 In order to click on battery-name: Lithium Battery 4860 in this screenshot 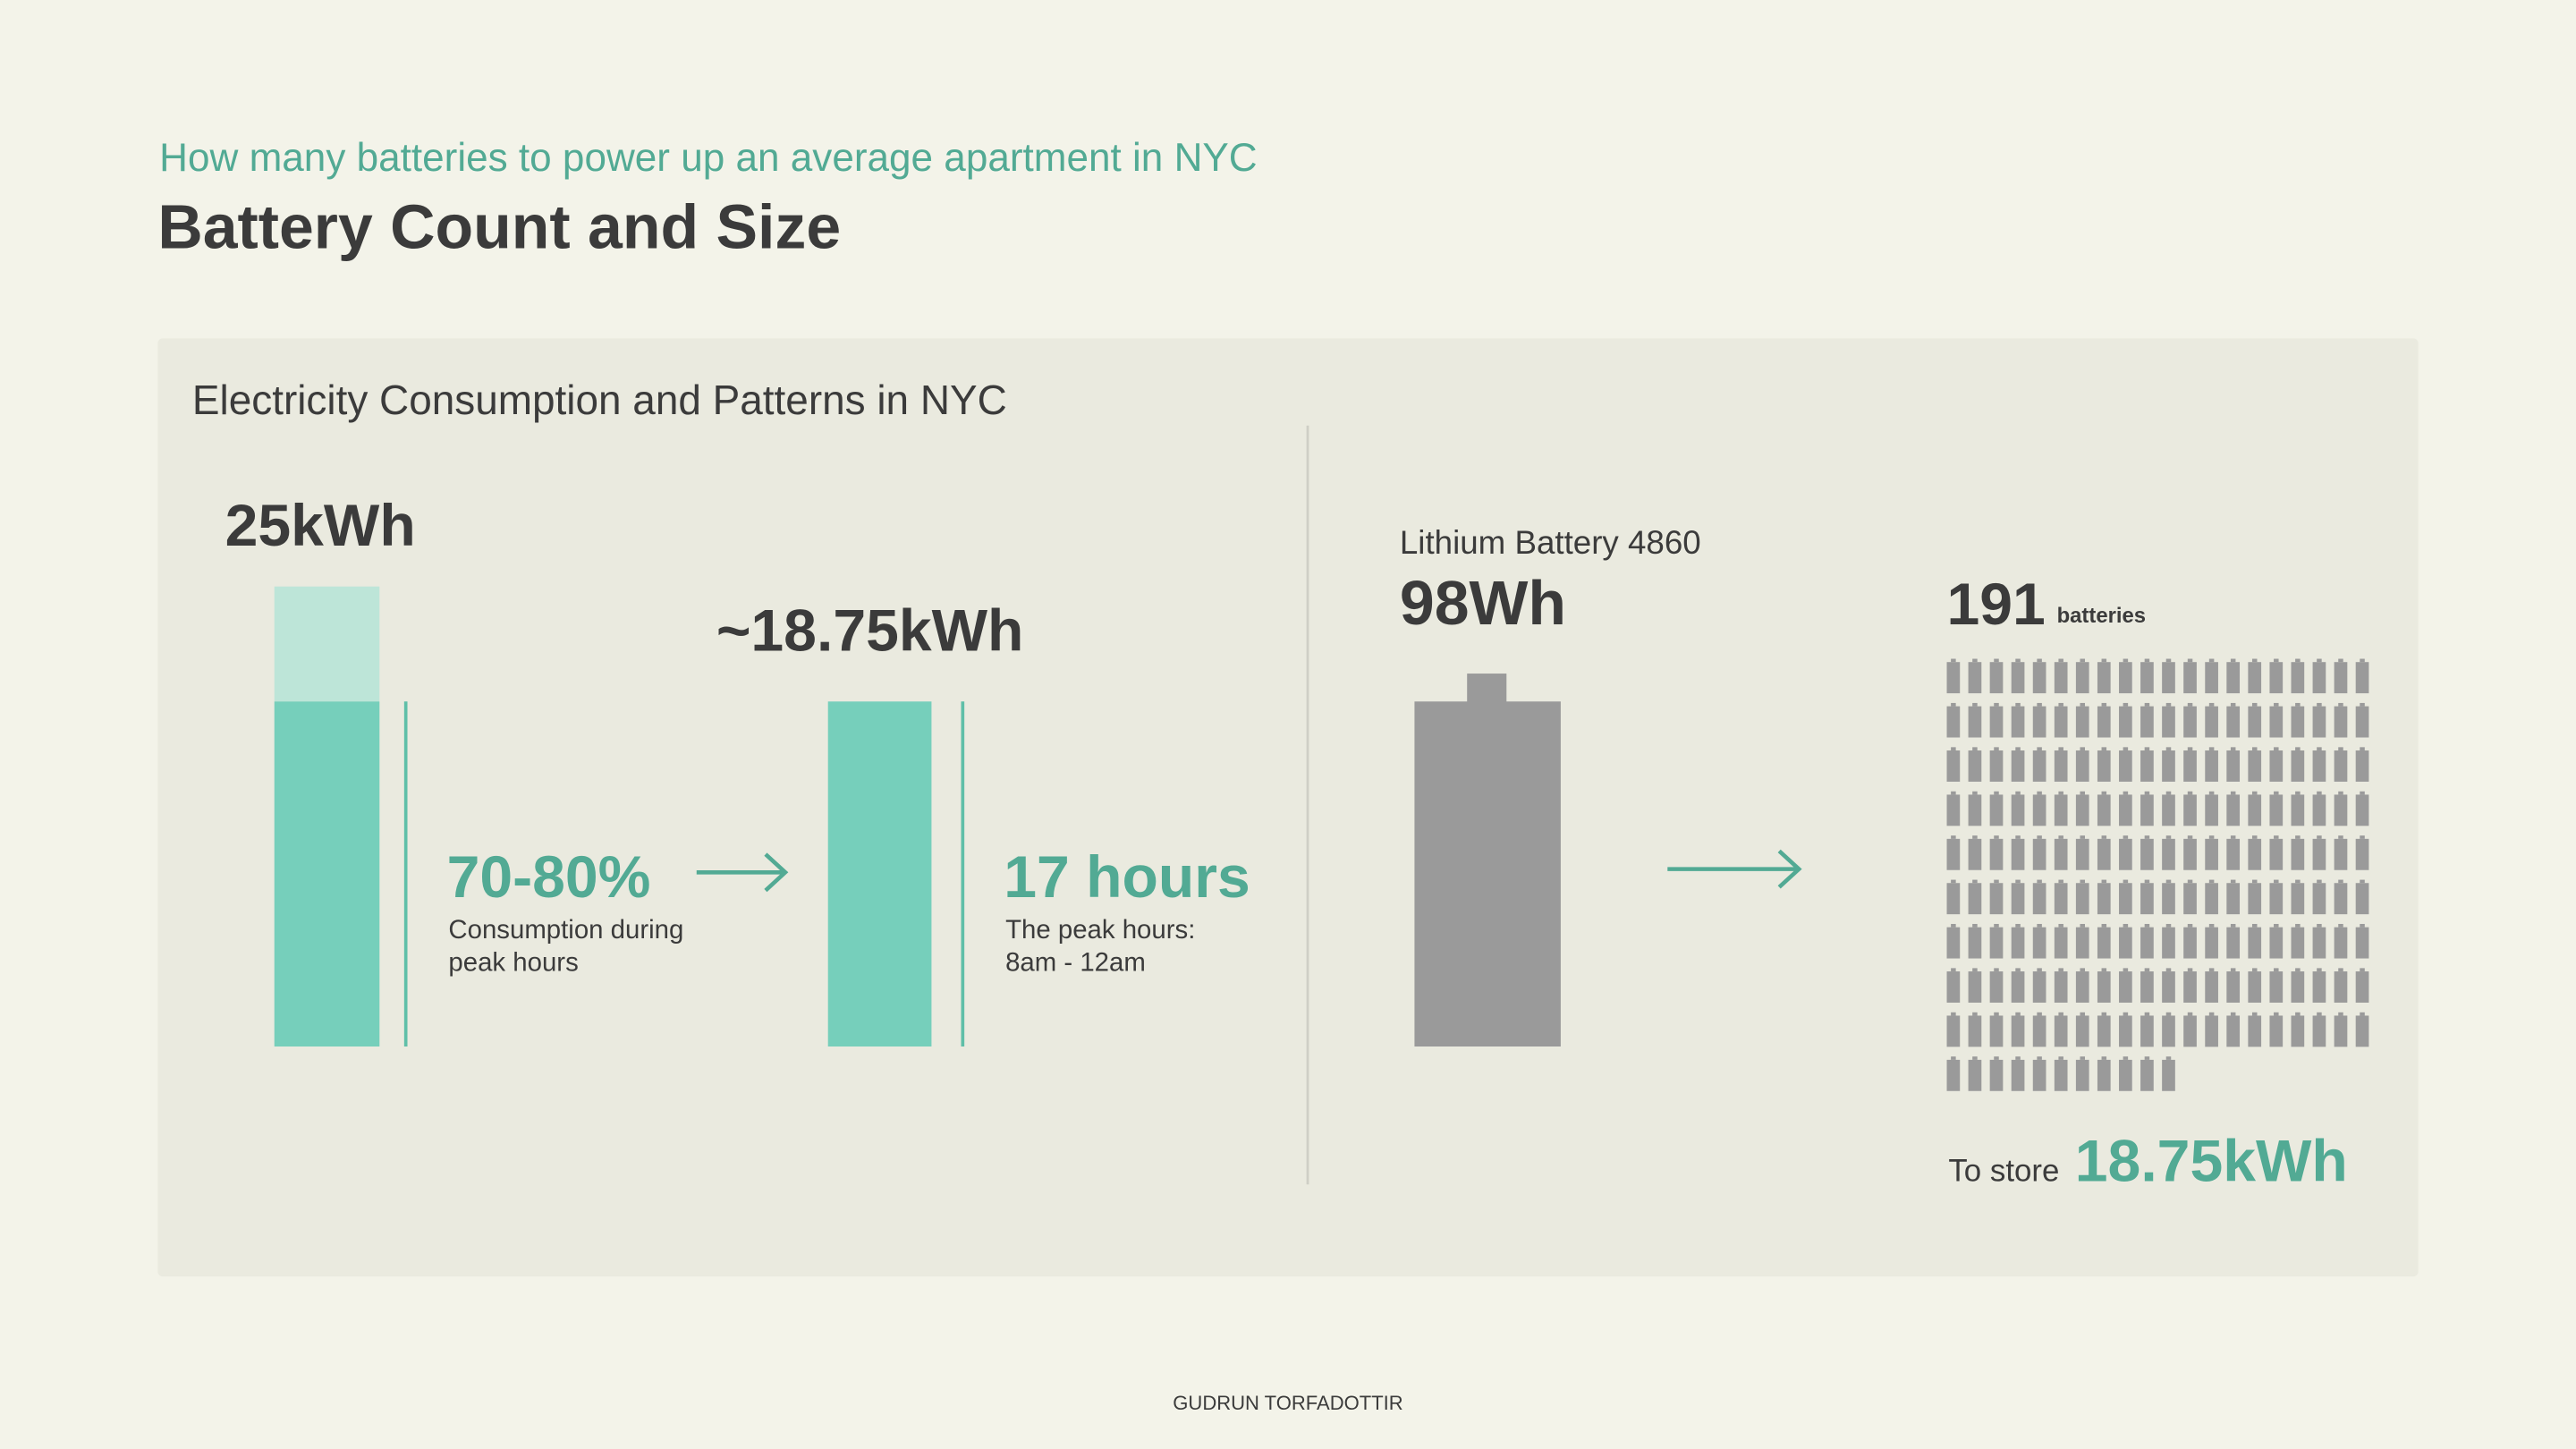, I will do `click(1550, 542)`.